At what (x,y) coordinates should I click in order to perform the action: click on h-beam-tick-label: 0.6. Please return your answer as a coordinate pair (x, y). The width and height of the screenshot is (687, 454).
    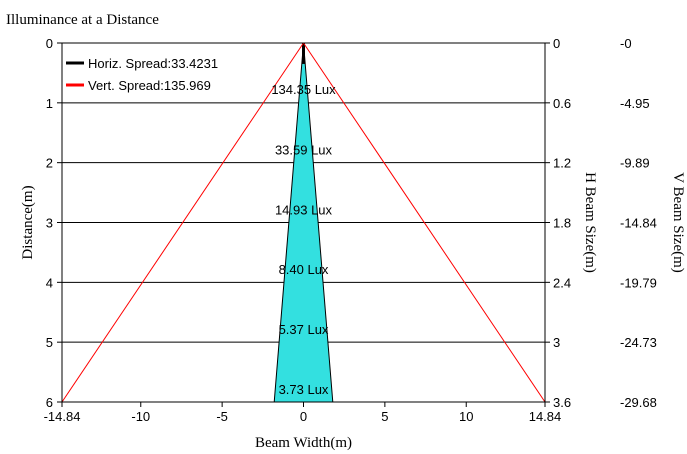
    Looking at the image, I should click on (562, 103).